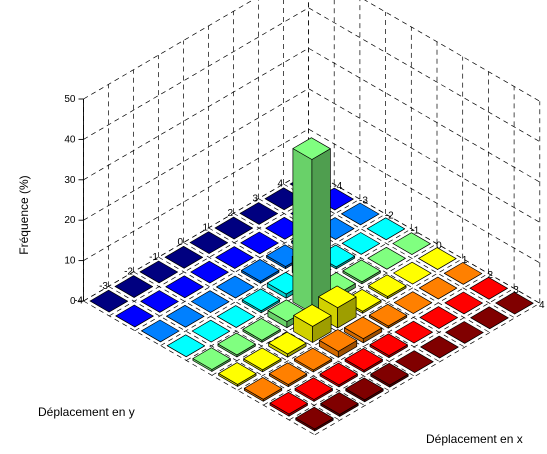 The width and height of the screenshot is (547, 454). I want to click on x-tick-label: 1, so click(465, 260).